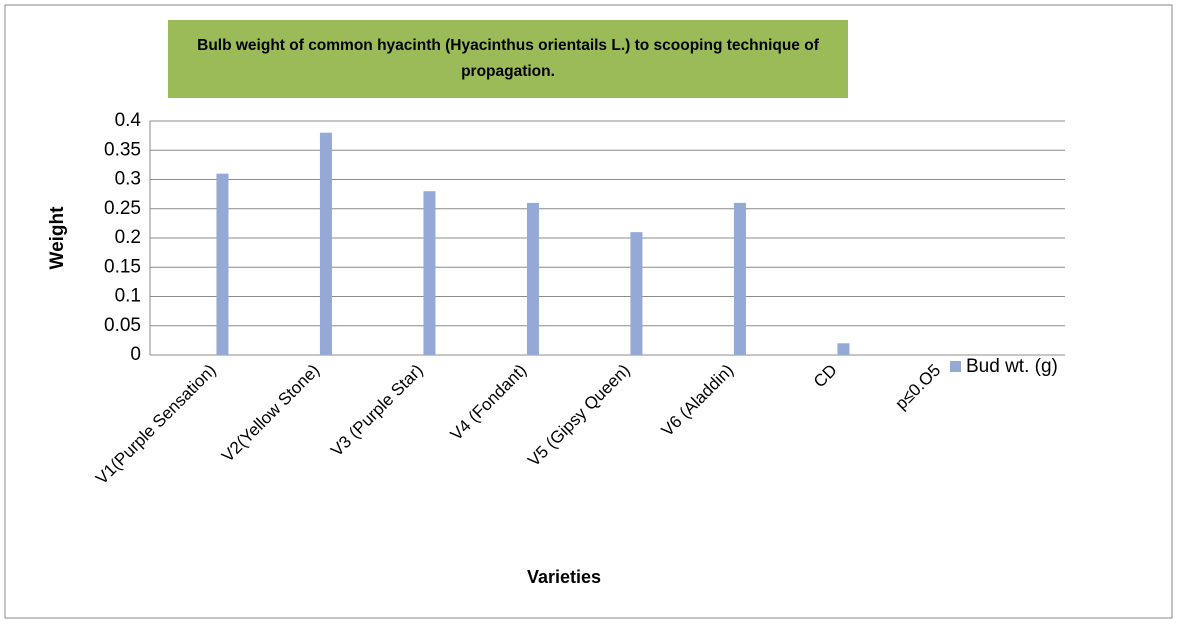 This screenshot has width=1178, height=624. Describe the element at coordinates (128, 120) in the screenshot. I see `y-tick-label: 0.4` at that location.